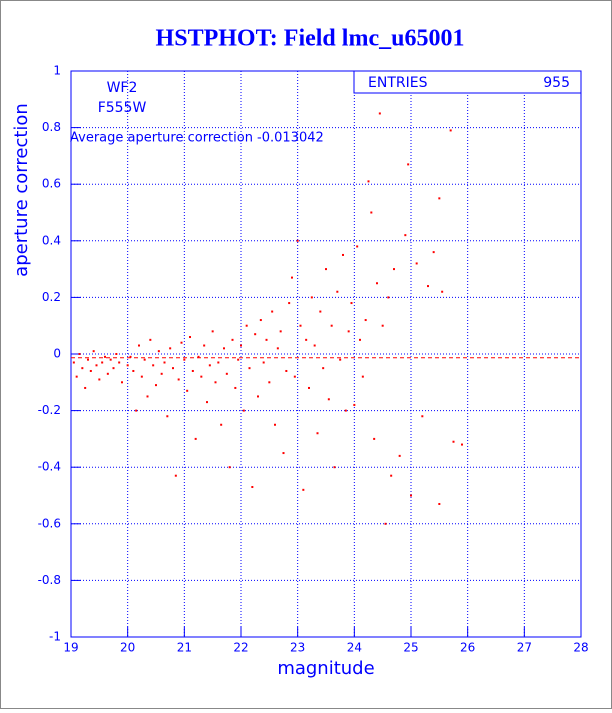 The height and width of the screenshot is (713, 612). Describe the element at coordinates (184, 648) in the screenshot. I see `x-tick-label: 21` at that location.